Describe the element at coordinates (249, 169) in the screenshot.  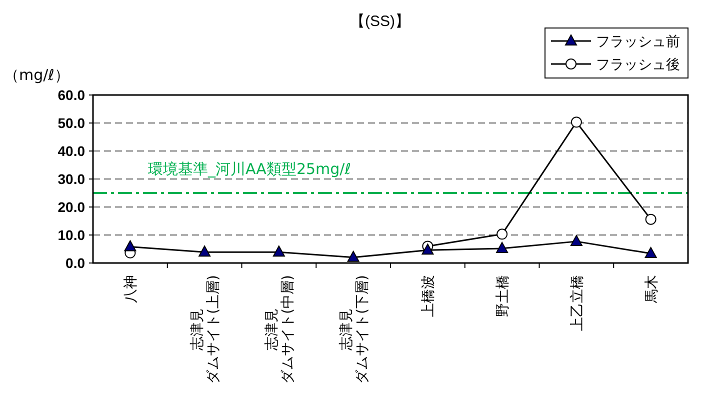
I see `ref-line-label: 環境基準_河川AA類型25mg/ℓ` at that location.